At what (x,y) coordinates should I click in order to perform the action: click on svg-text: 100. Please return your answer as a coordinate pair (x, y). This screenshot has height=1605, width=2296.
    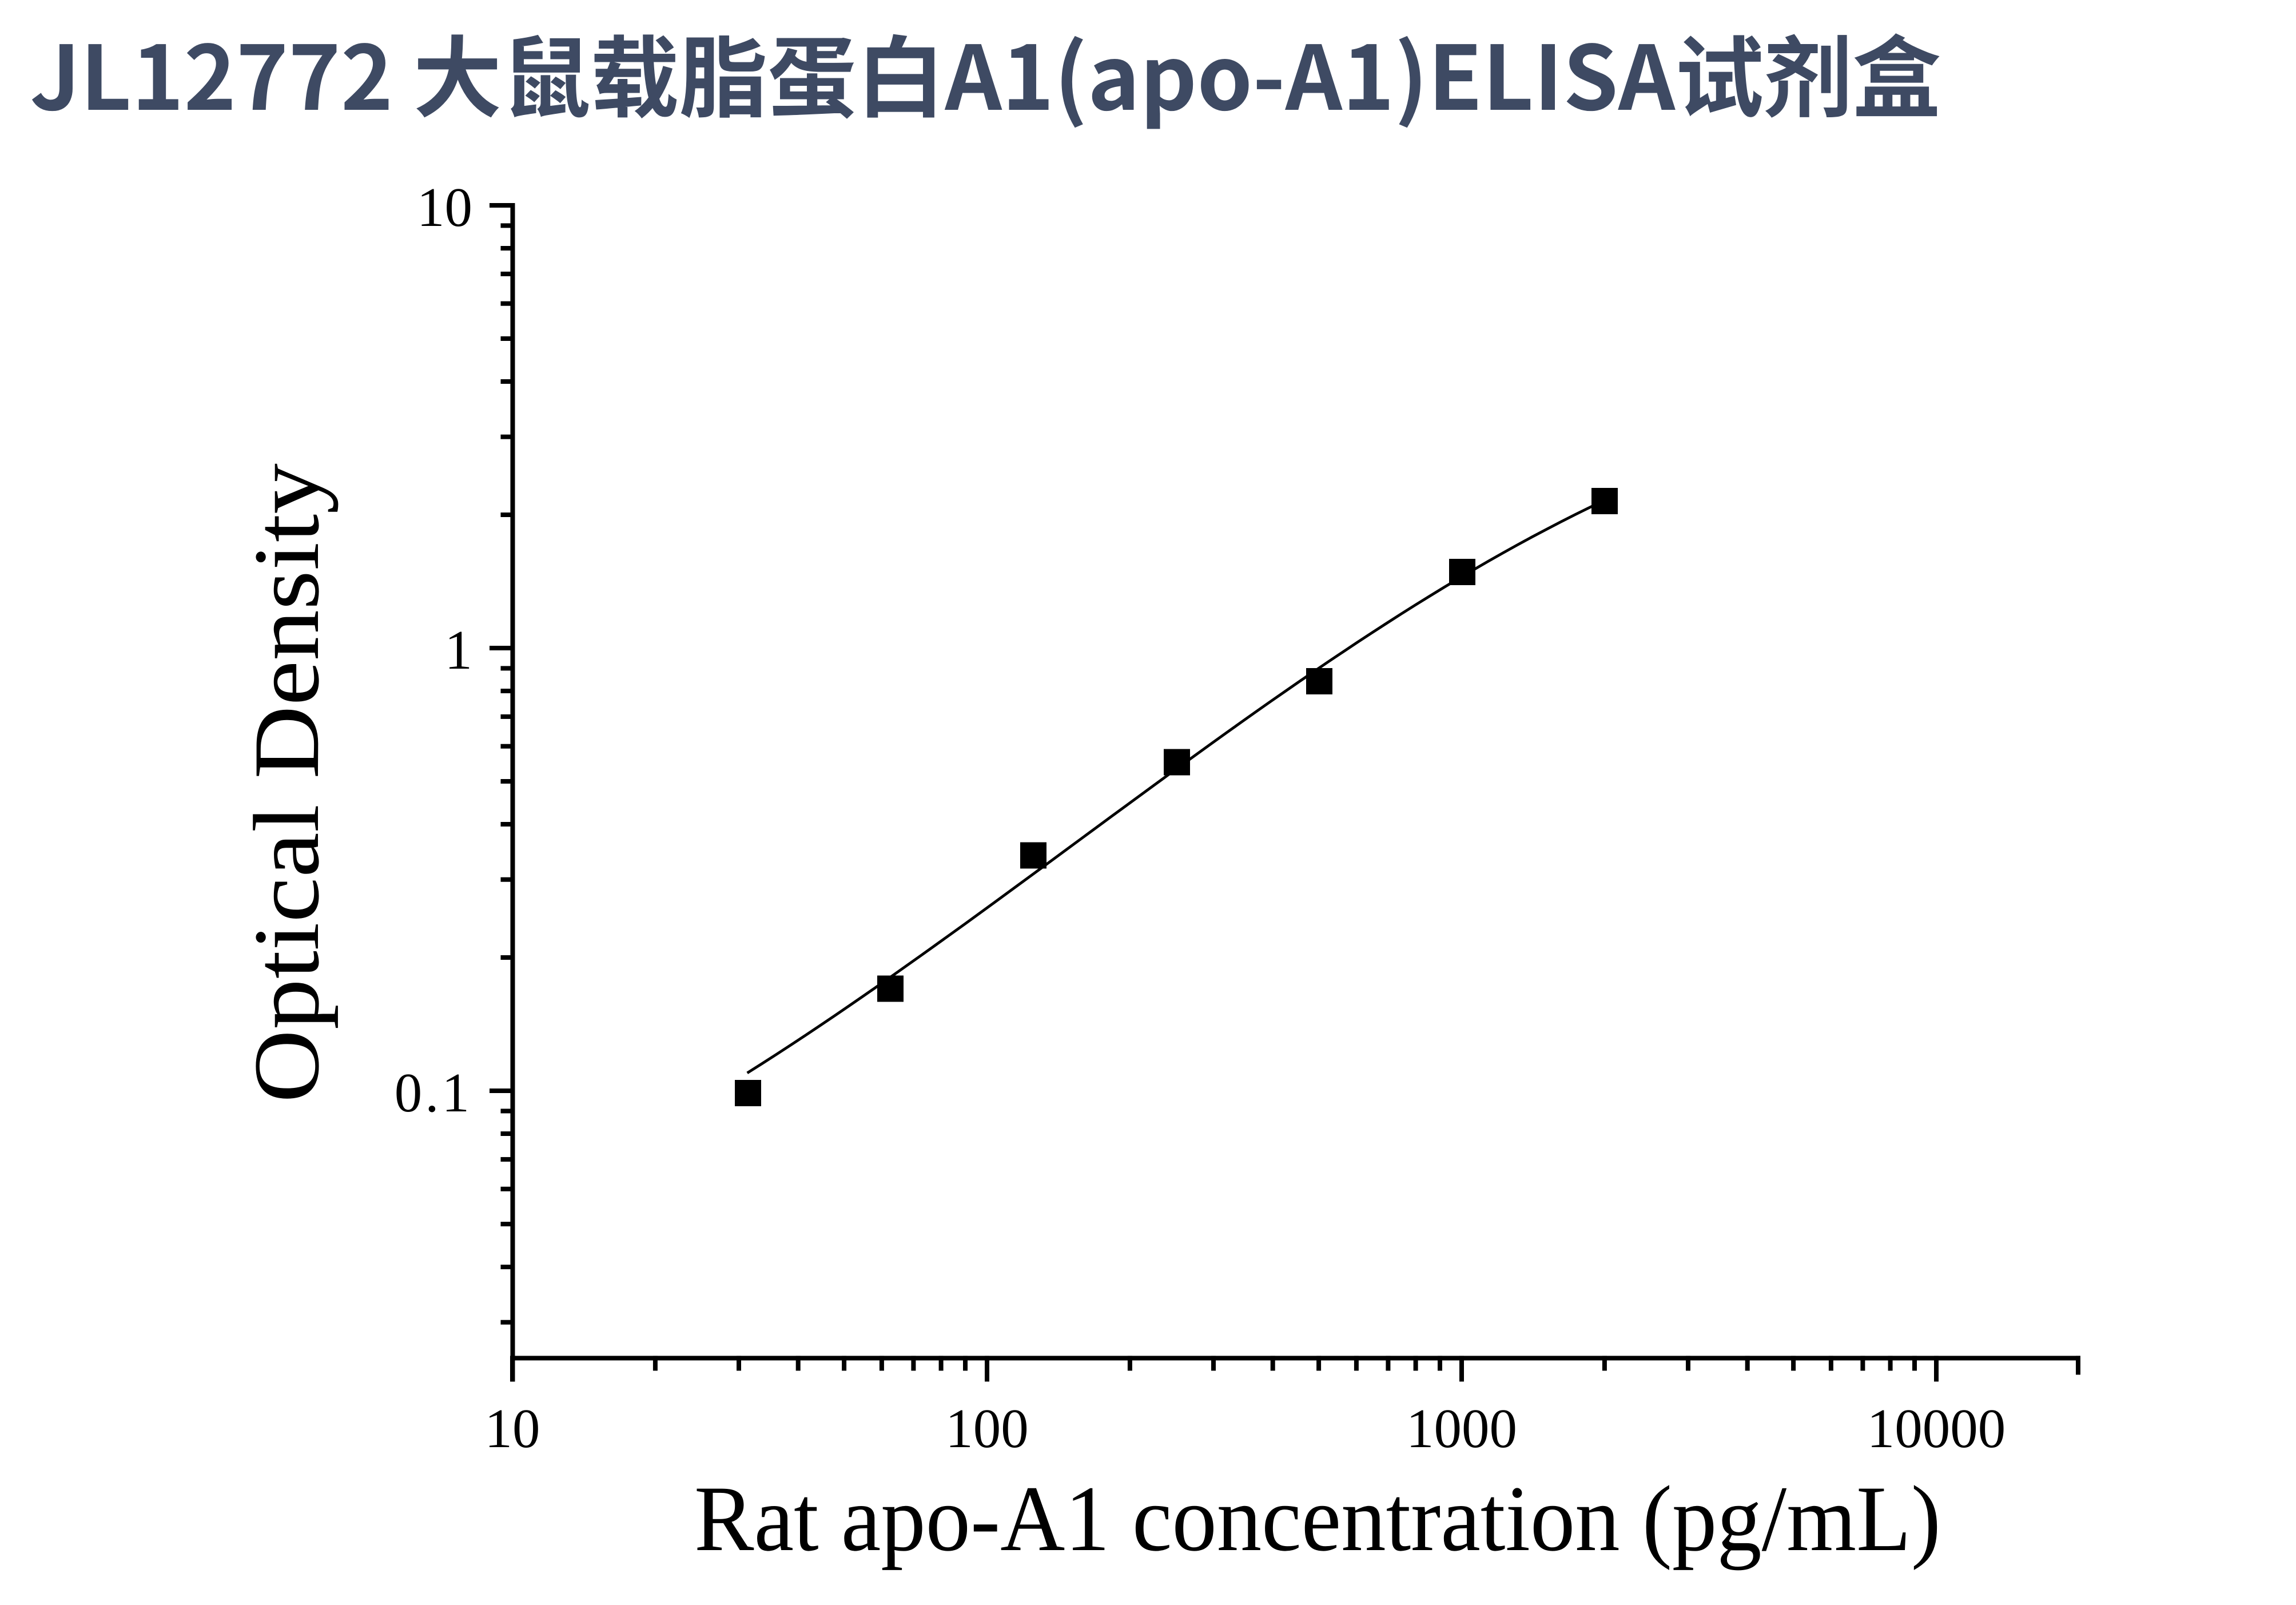
    Looking at the image, I should click on (987, 1428).